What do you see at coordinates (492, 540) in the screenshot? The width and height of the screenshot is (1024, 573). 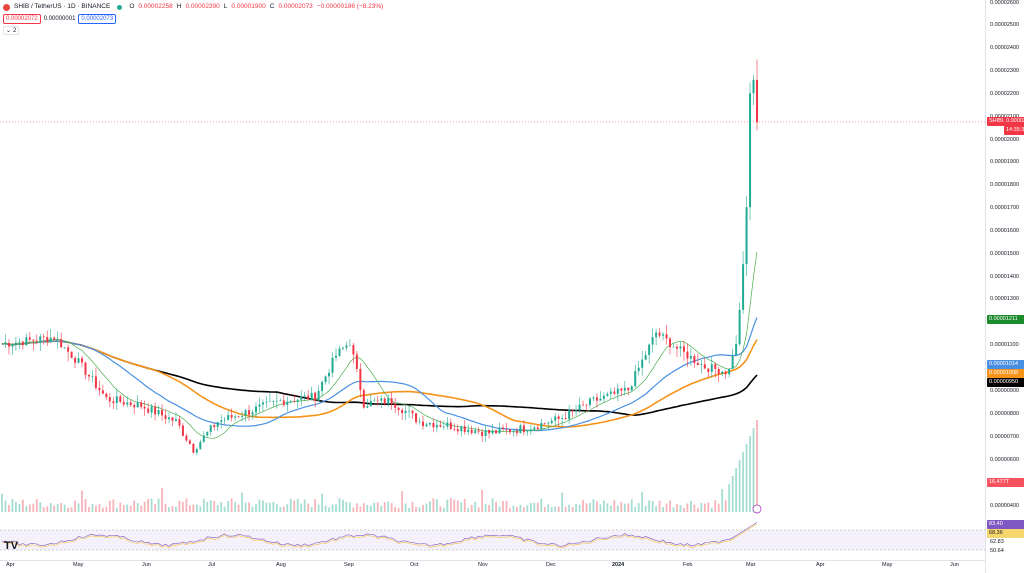 I see `rsi-band` at bounding box center [492, 540].